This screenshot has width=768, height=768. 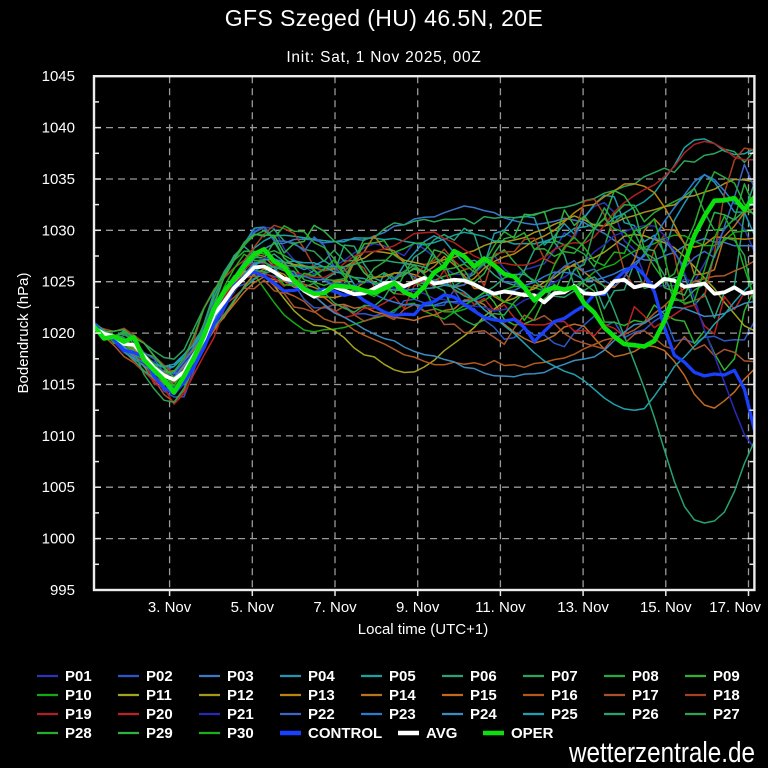 What do you see at coordinates (240, 676) in the screenshot?
I see `svg-text: P03` at bounding box center [240, 676].